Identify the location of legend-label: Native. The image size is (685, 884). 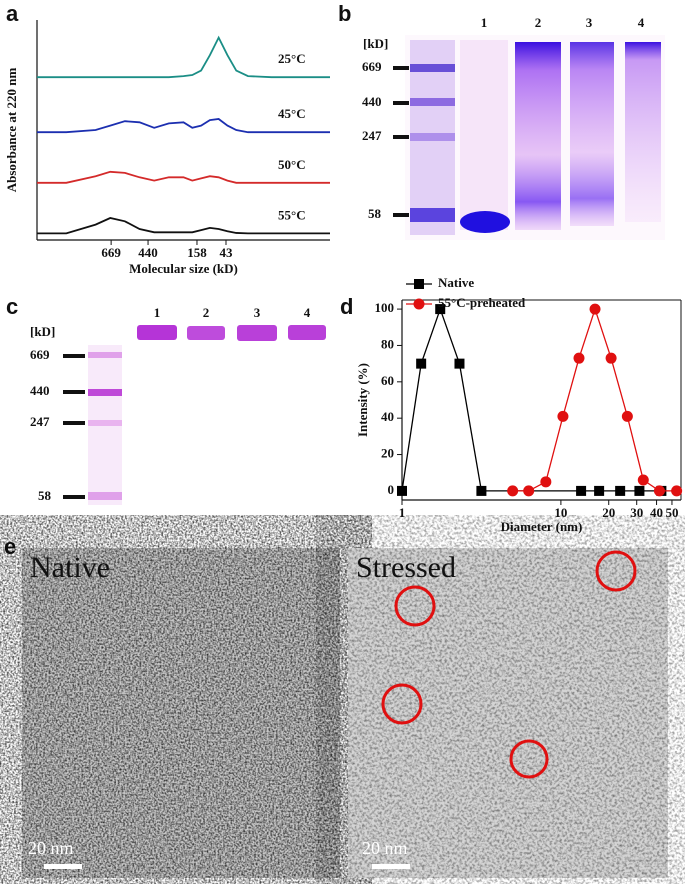
(456, 282).